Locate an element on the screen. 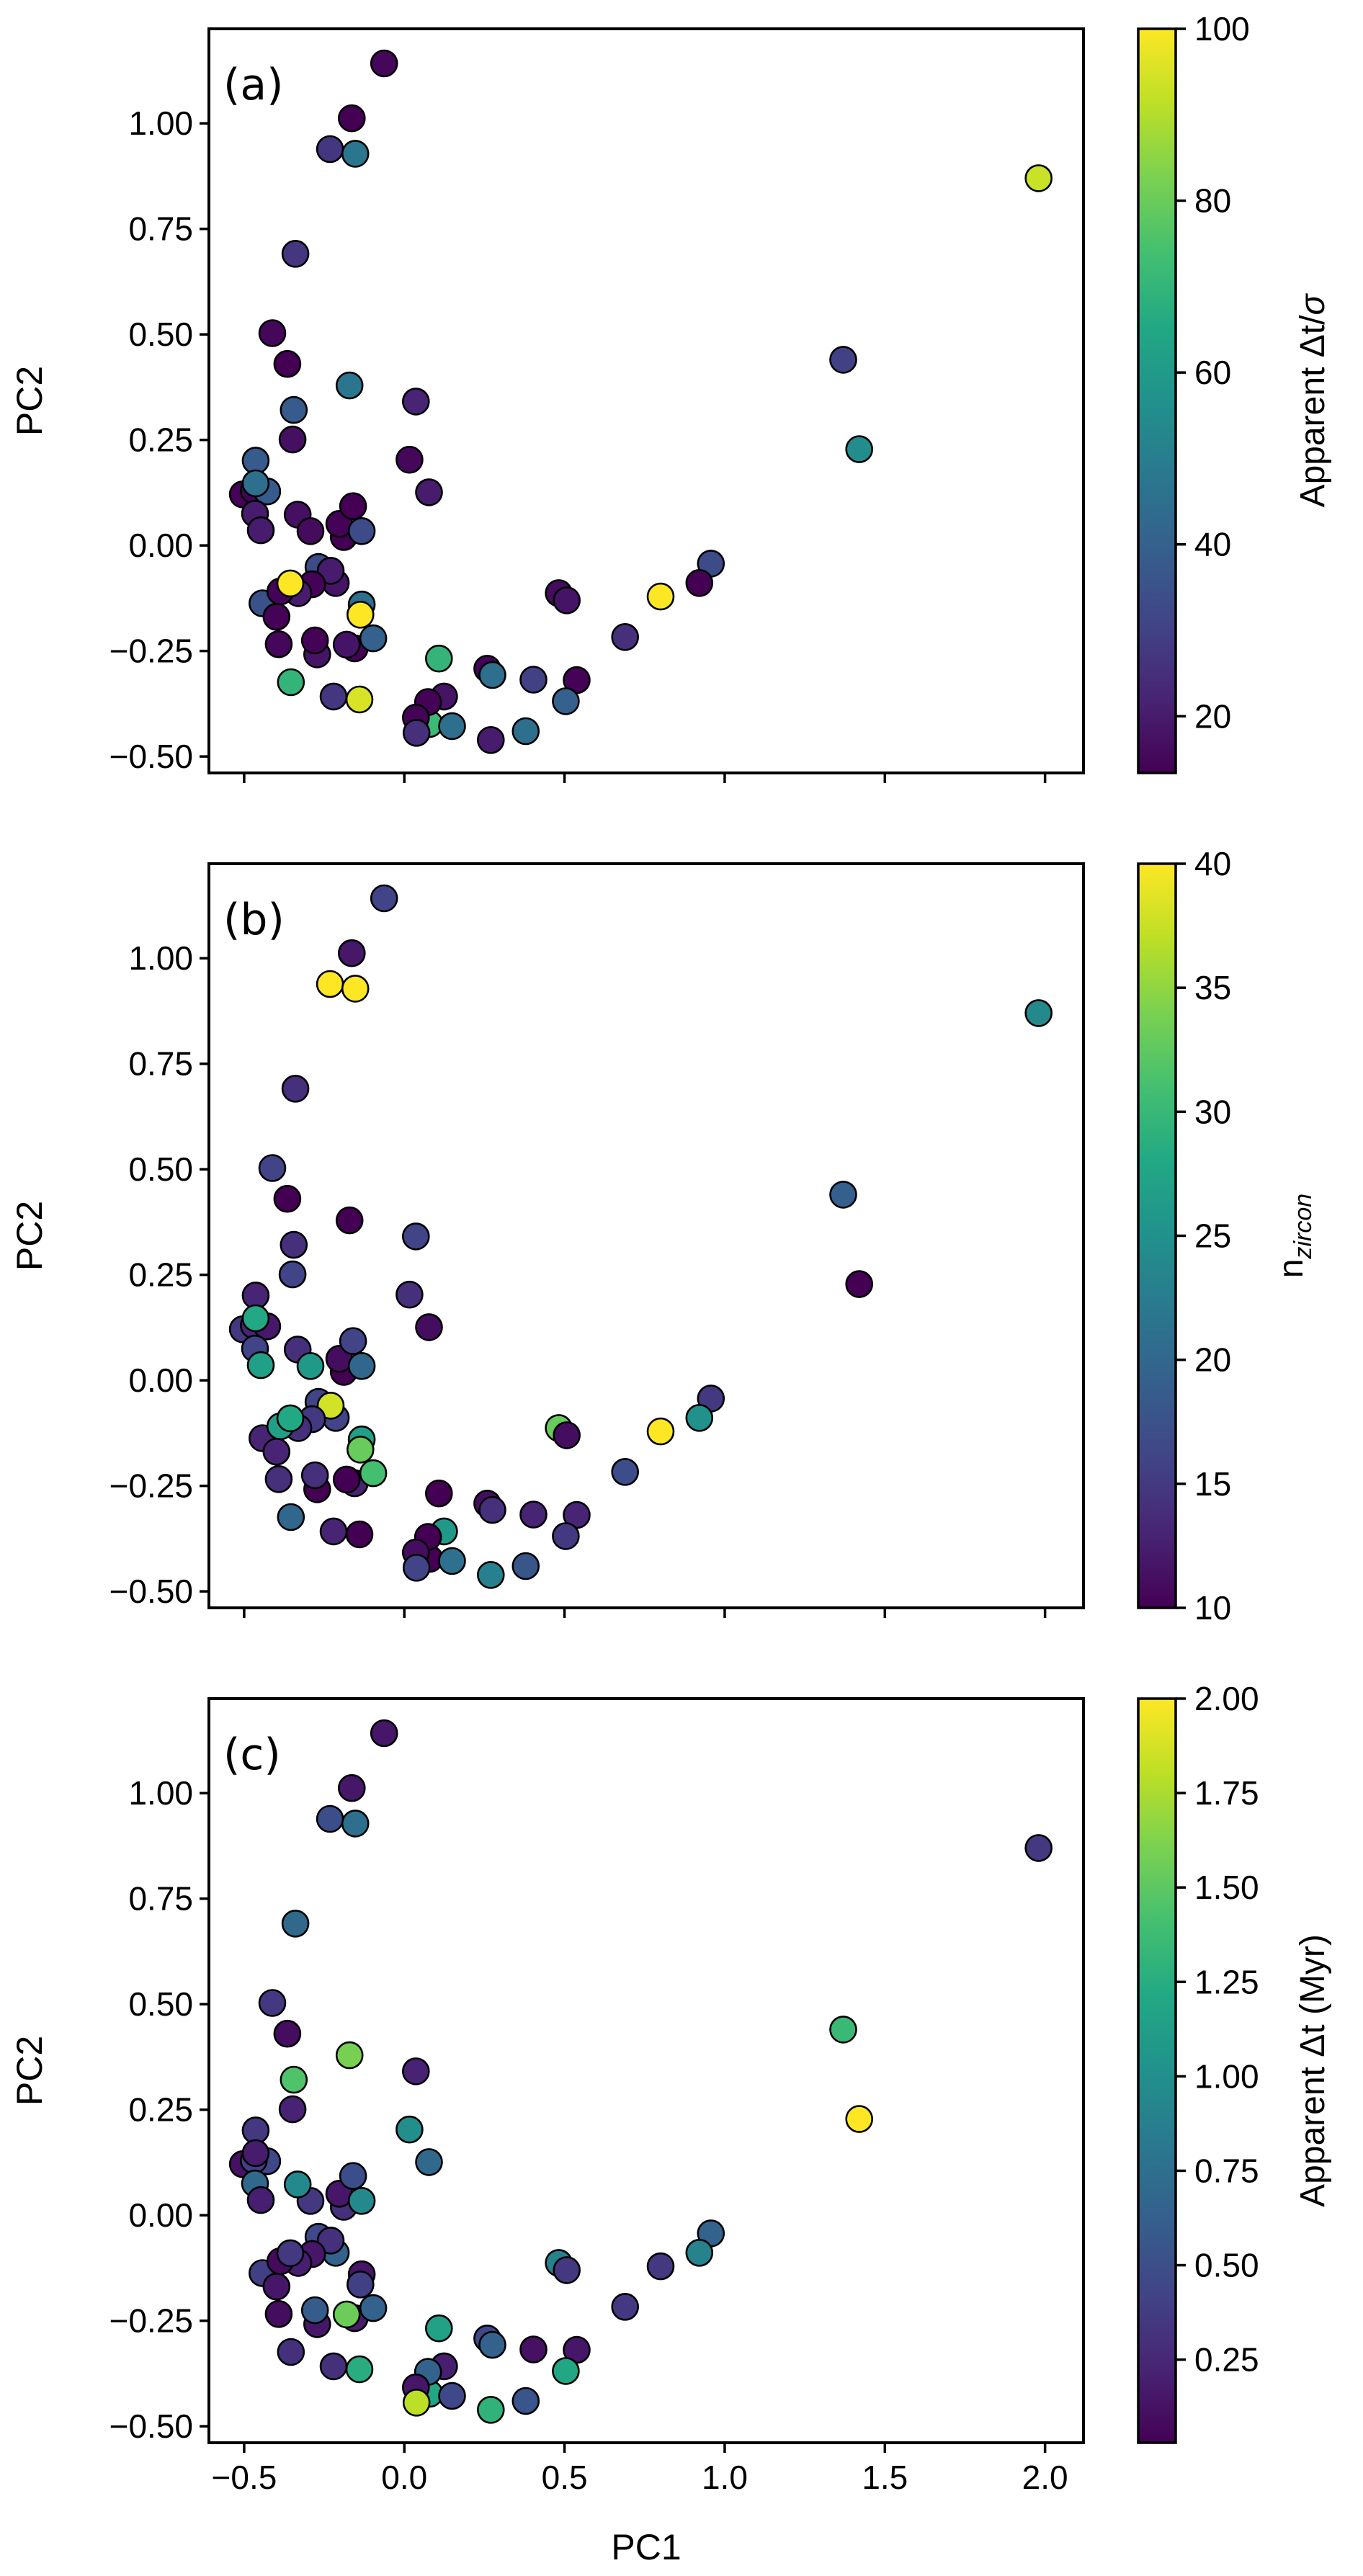  x-tick-label: 1.5 is located at coordinates (885, 2477).